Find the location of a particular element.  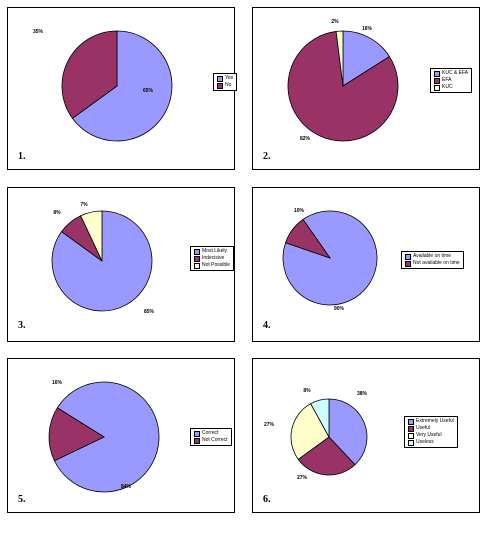

chart-panel-1: 65% 35% Yes No 1. is located at coordinates (122, 88).